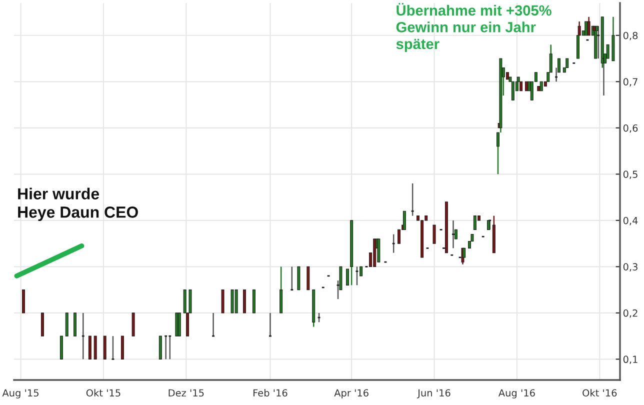 This screenshot has width=644, height=405. What do you see at coordinates (516, 393) in the screenshot?
I see `x-tick-label: Aug '16` at bounding box center [516, 393].